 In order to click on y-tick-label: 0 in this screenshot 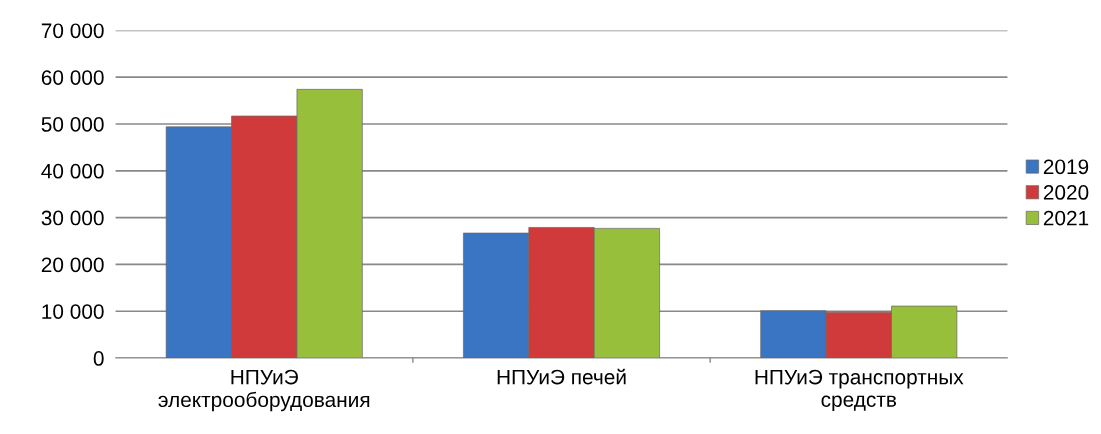, I will do `click(98, 358)`.